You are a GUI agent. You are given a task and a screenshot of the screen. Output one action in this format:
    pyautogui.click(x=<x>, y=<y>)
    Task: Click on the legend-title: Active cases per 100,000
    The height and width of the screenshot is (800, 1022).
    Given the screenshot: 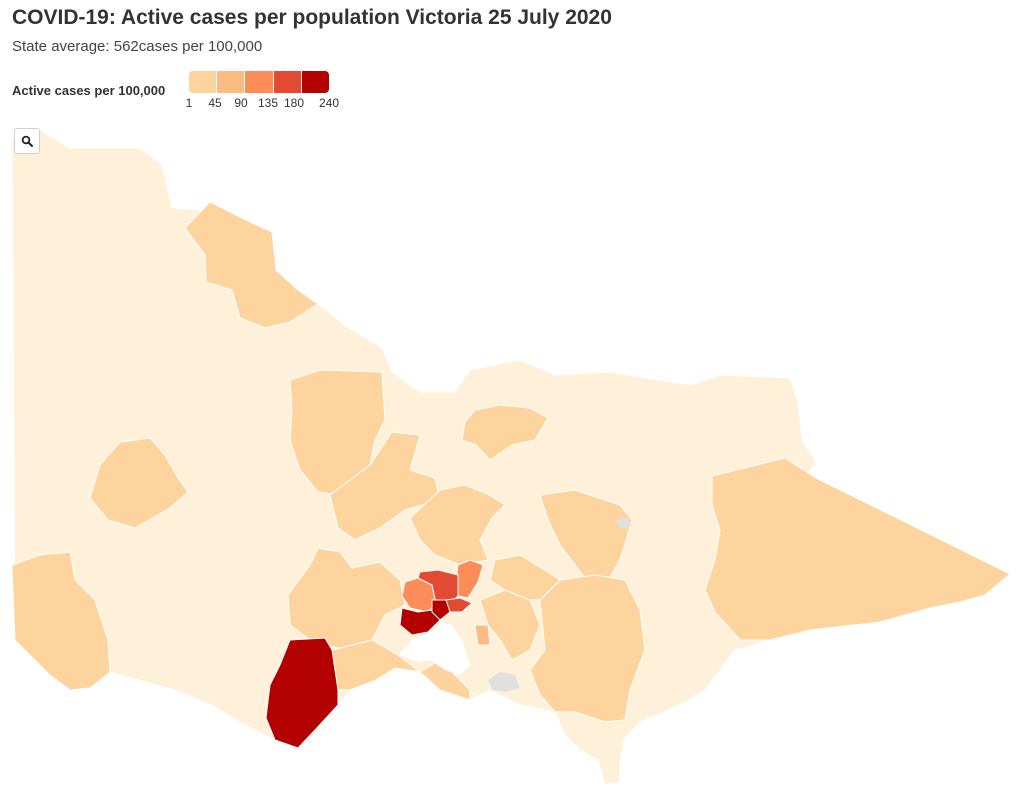 What is the action you would take?
    pyautogui.click(x=89, y=90)
    